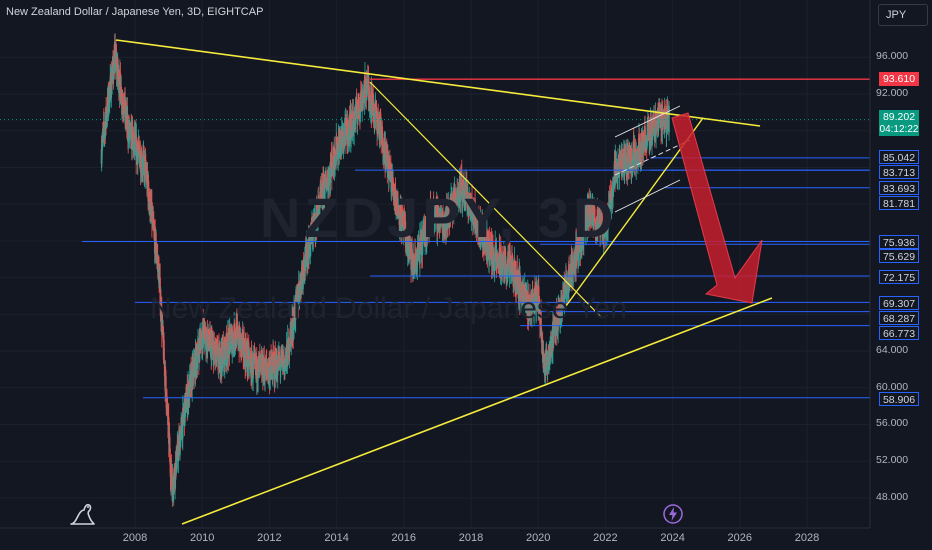 The width and height of the screenshot is (932, 550). Describe the element at coordinates (899, 318) in the screenshot. I see `level-price-label: 68.287` at that location.